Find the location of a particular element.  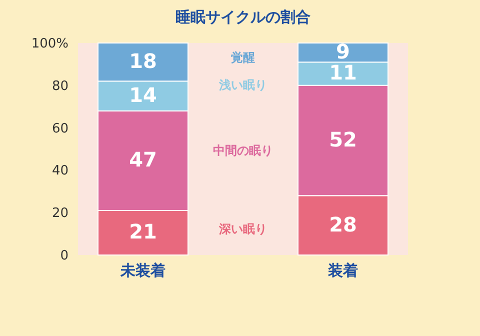

y-tick-label: 40 is located at coordinates (60, 171).